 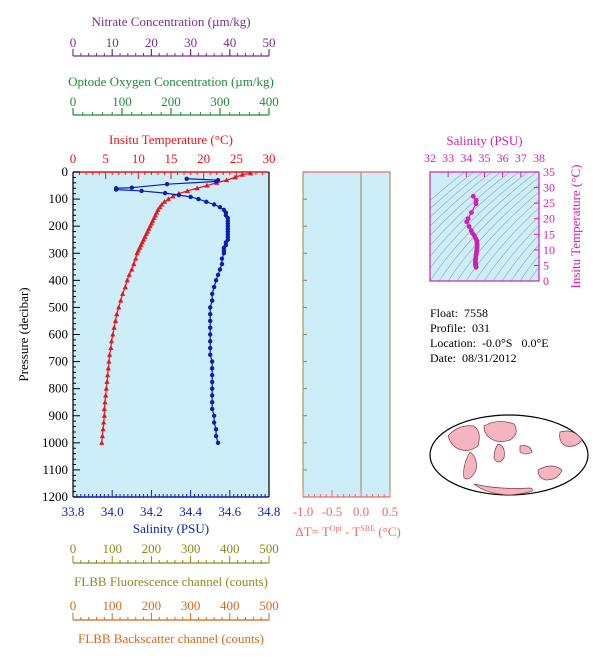 I want to click on oxygen-tick-label: 200, so click(x=171, y=101).